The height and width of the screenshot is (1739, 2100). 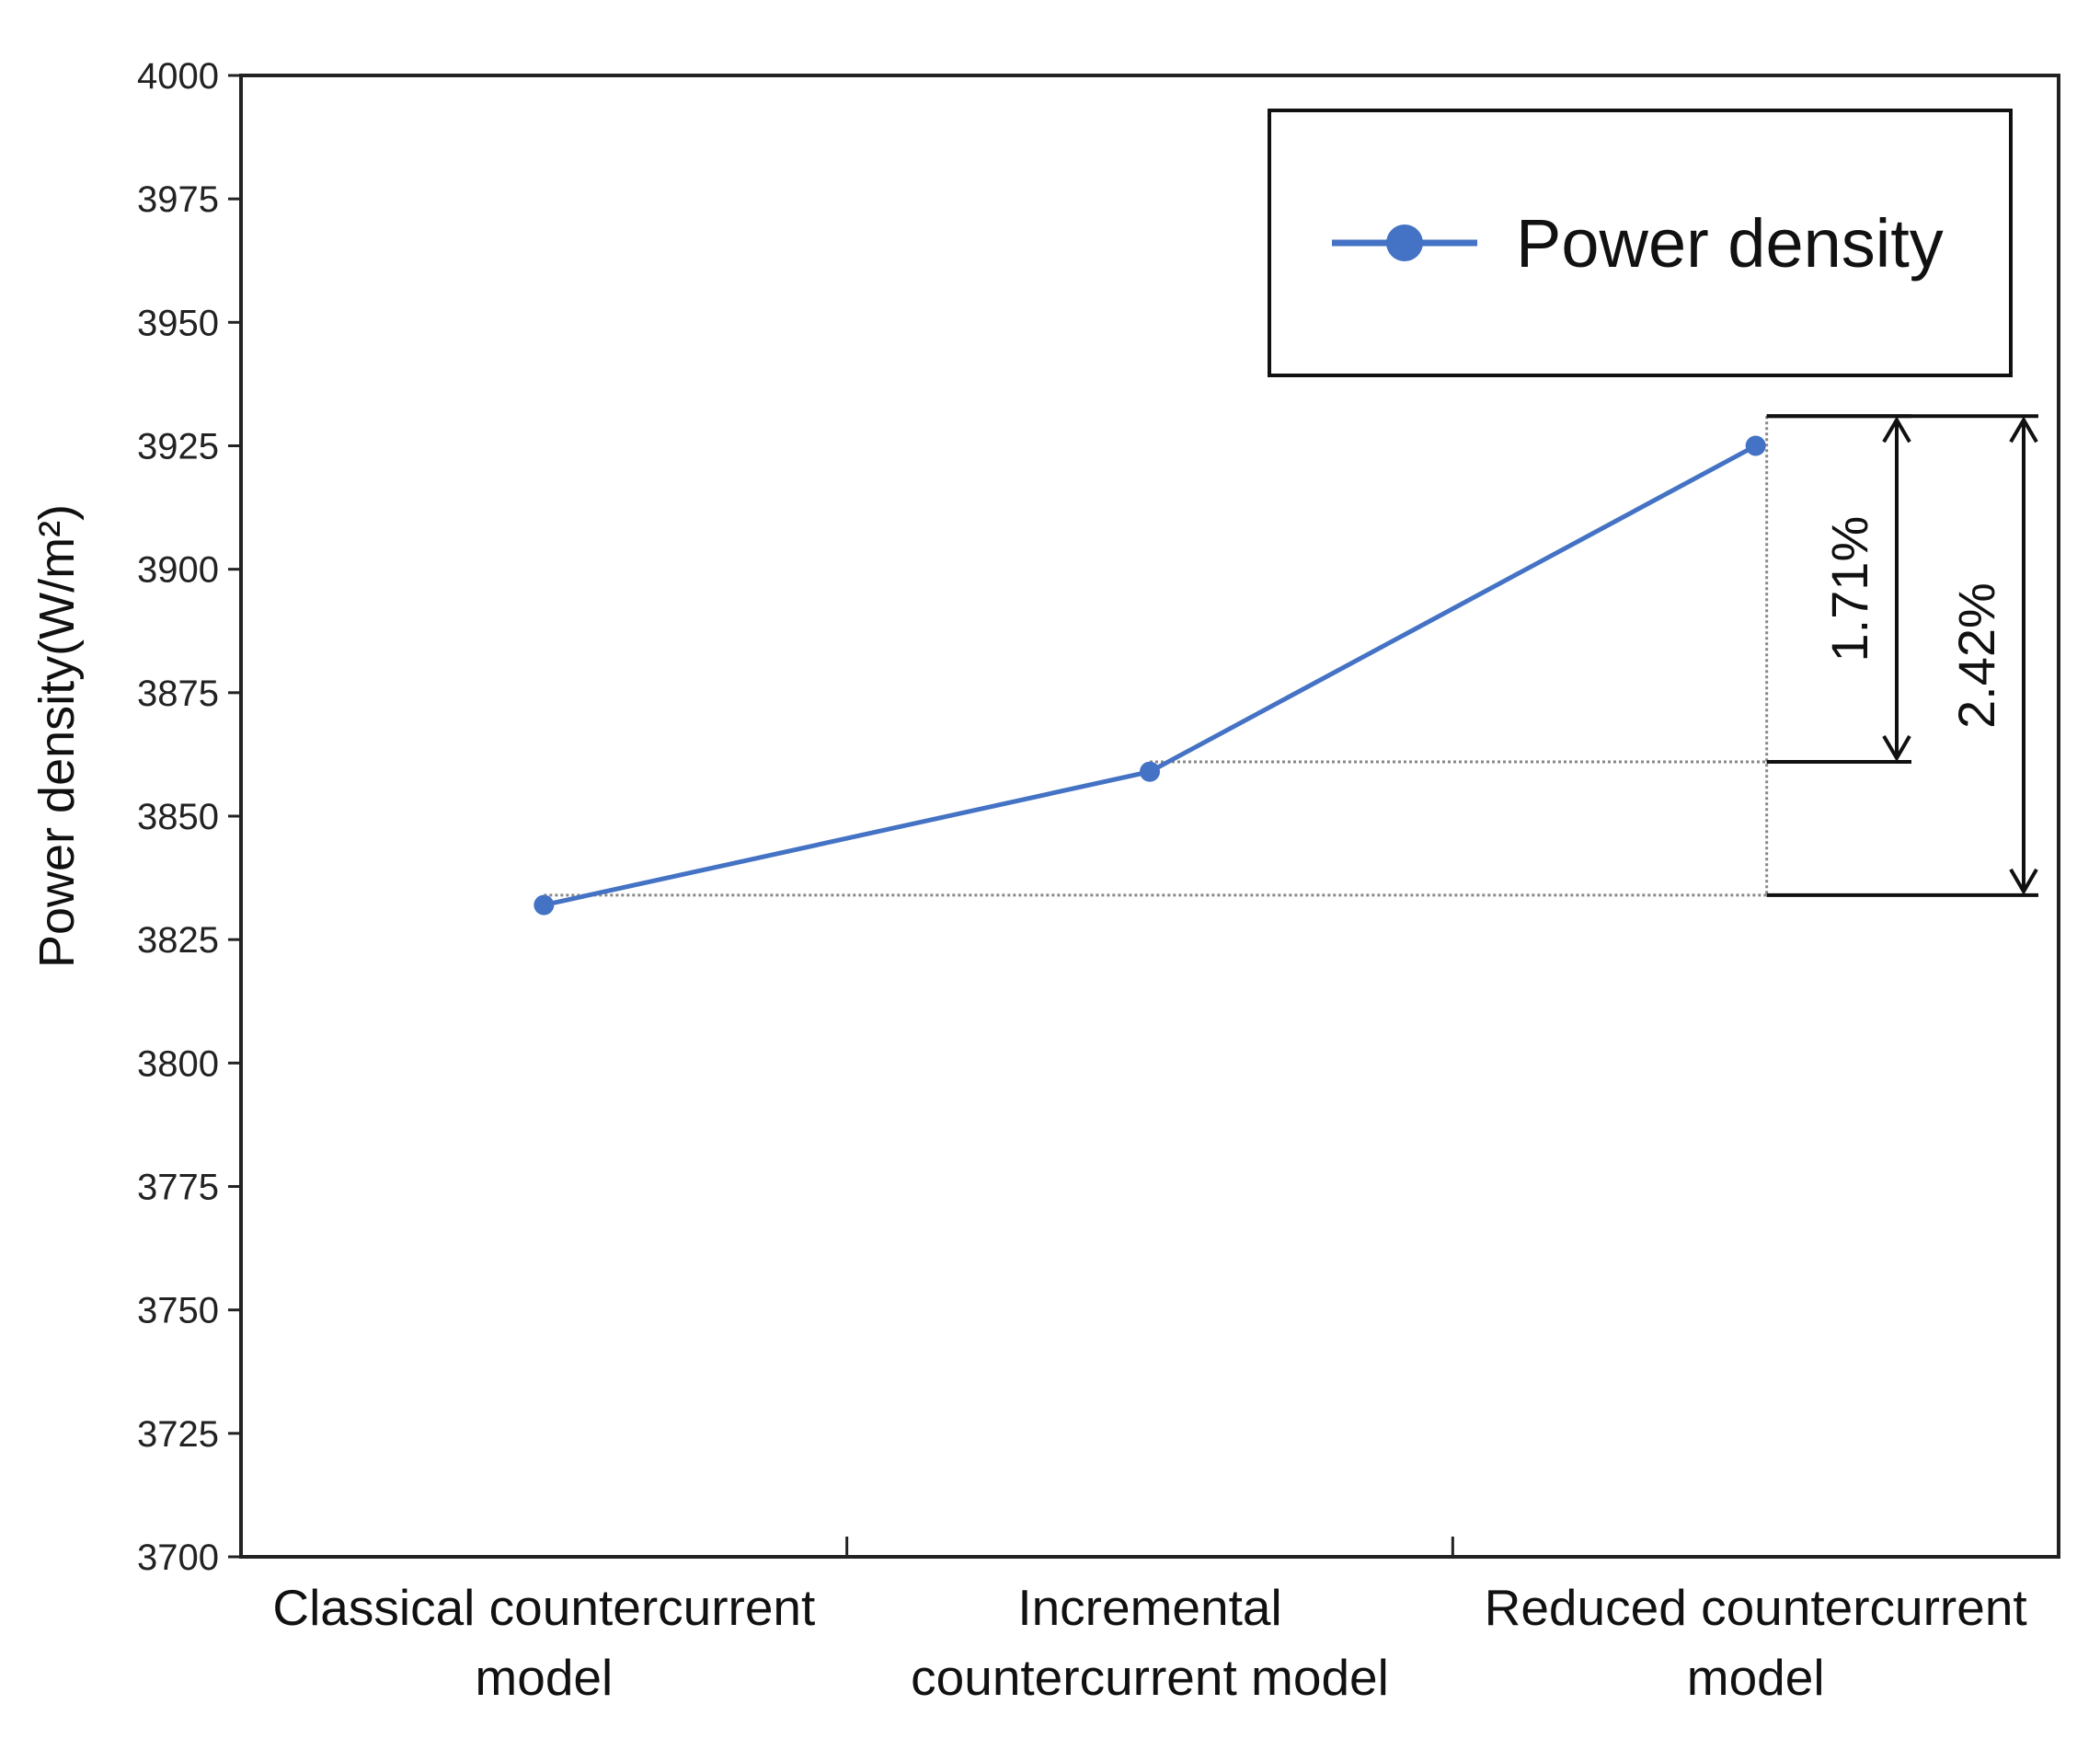 What do you see at coordinates (57, 736) in the screenshot?
I see `y-axis-title: Power density(W/m²)` at bounding box center [57, 736].